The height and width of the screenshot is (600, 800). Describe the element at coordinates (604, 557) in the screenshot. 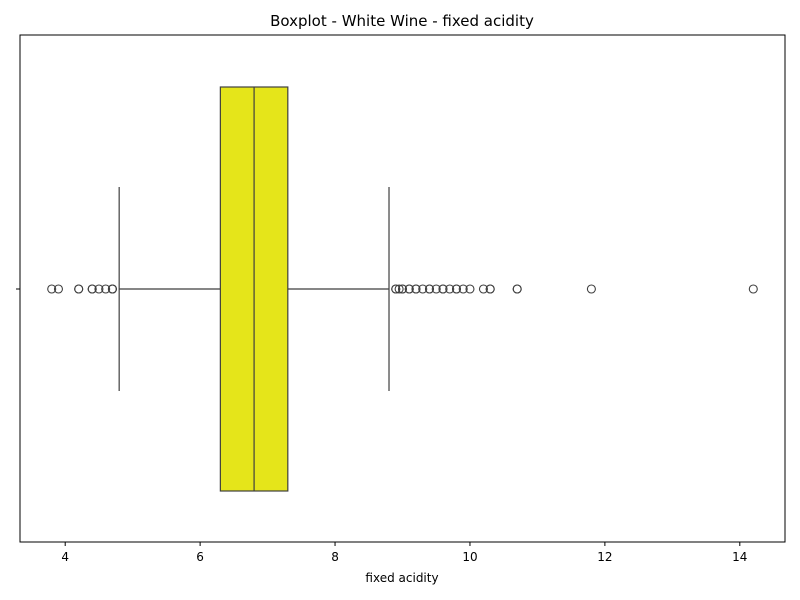

I see `x-tick-label: 12` at that location.